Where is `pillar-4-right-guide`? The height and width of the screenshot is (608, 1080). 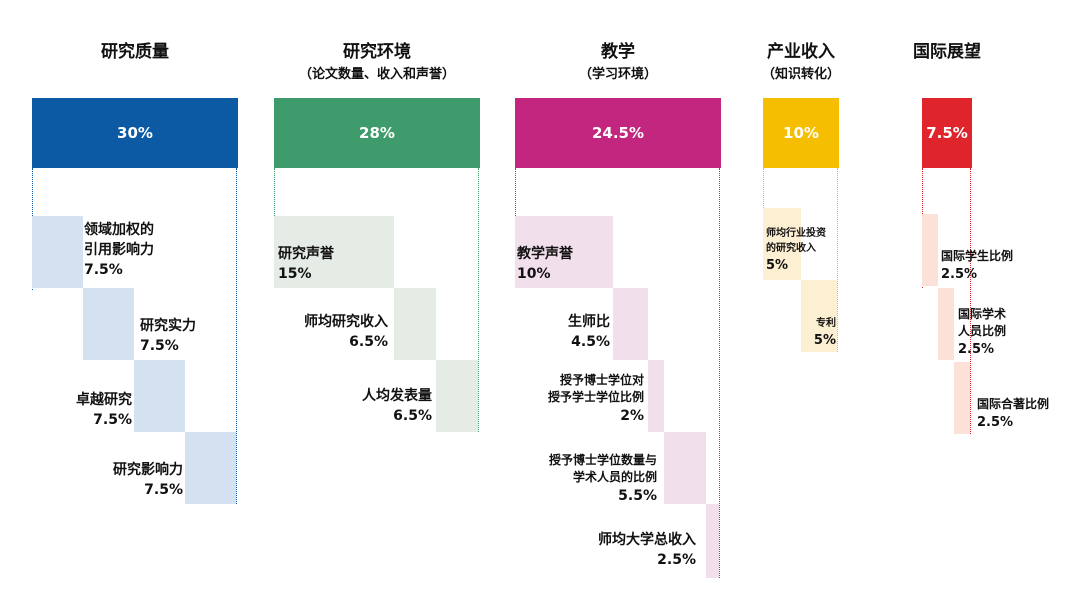
pillar-4-right-guide is located at coordinates (837, 260).